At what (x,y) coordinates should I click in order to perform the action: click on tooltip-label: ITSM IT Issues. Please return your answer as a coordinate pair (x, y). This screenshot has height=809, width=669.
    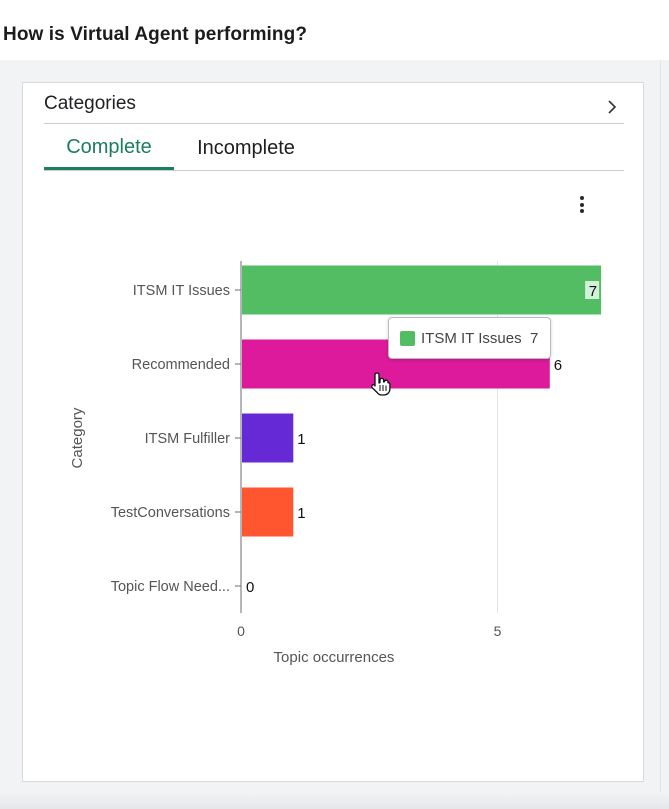
    Looking at the image, I should click on (471, 338).